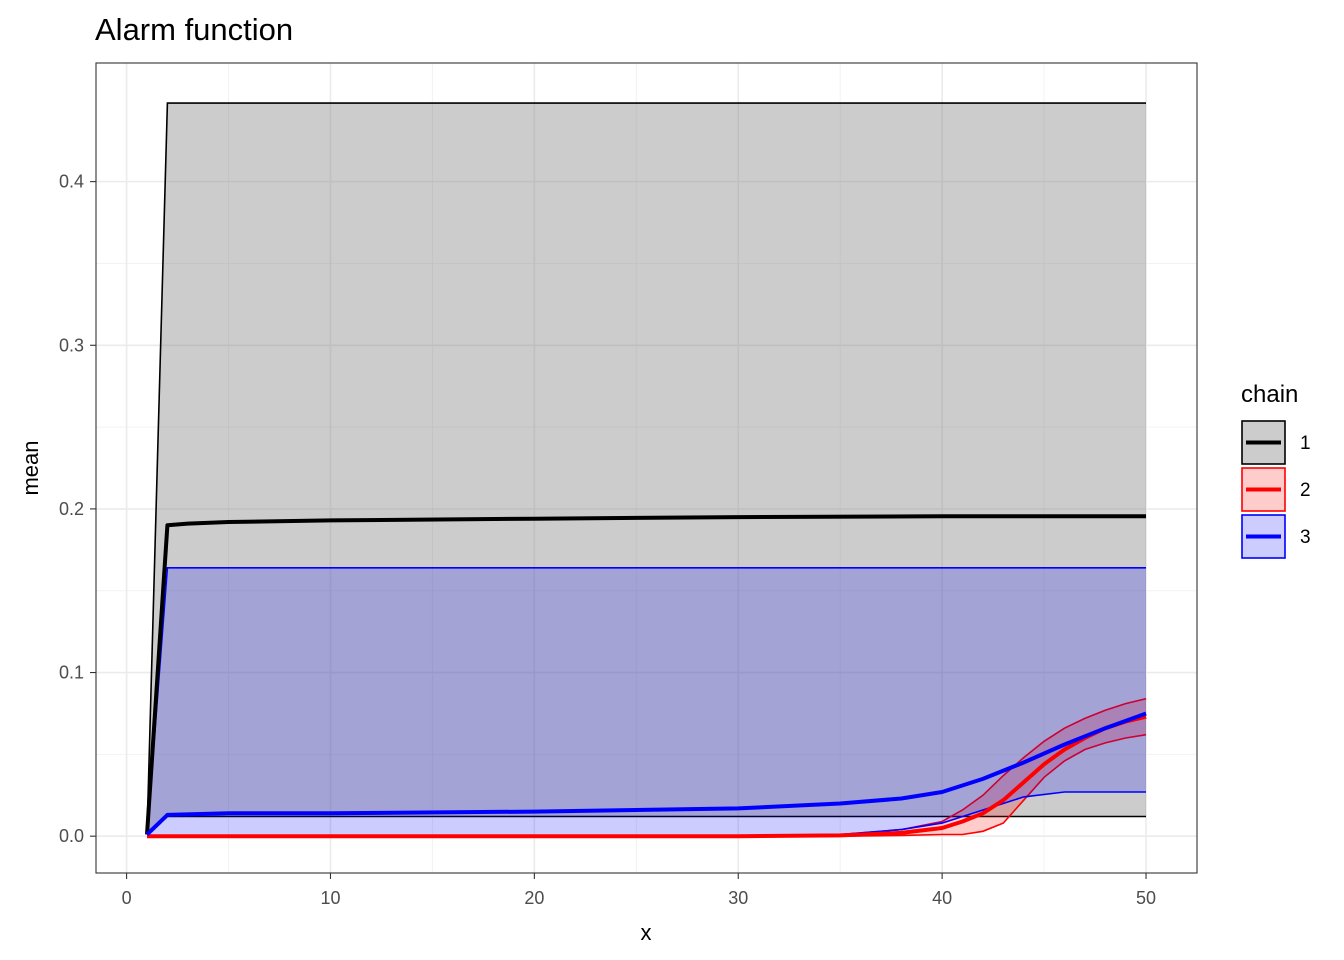 The height and width of the screenshot is (960, 1344). Describe the element at coordinates (30, 467) in the screenshot. I see `y-axis-title: mean` at that location.